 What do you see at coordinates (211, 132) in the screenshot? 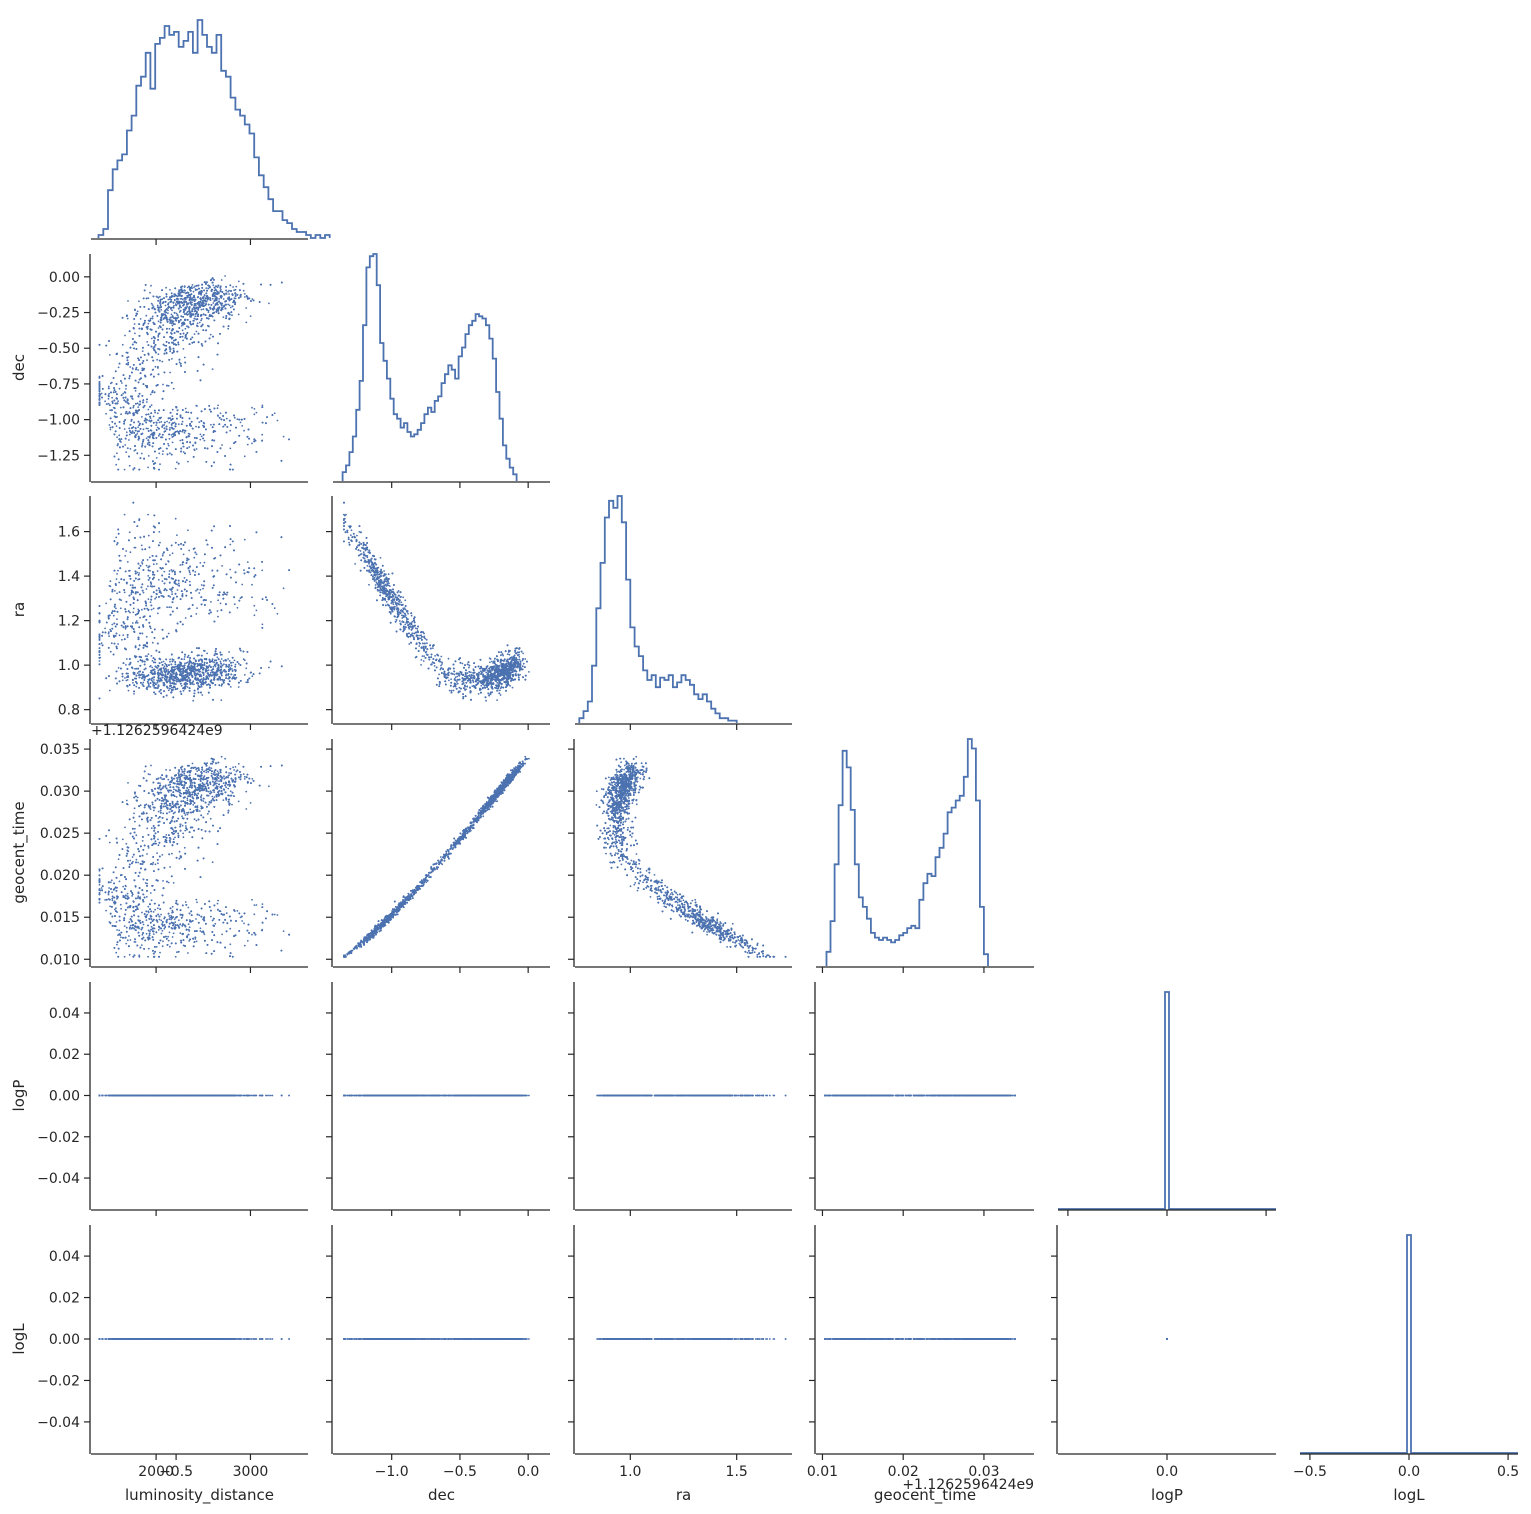
I see `hist-panel-luminosity_distance` at bounding box center [211, 132].